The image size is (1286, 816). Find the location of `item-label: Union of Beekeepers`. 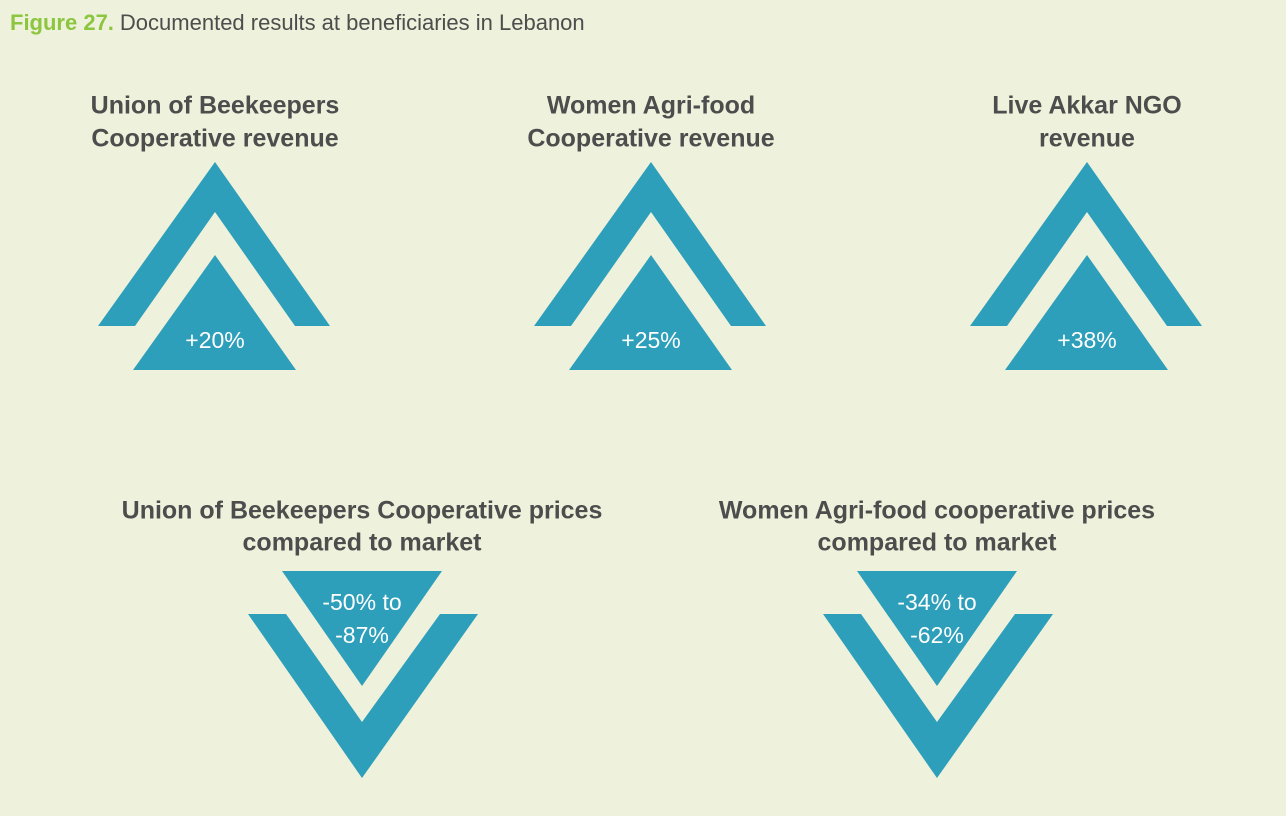

item-label: Union of Beekeepers is located at coordinates (215, 106).